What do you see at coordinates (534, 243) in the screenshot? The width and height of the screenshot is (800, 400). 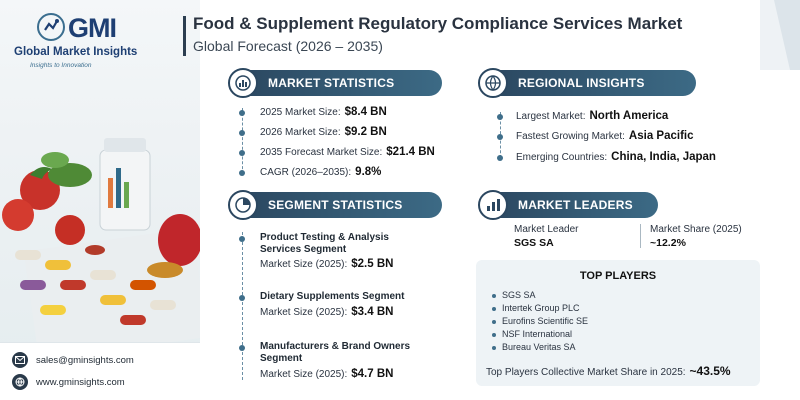 I see `leader-value: SGS SA` at bounding box center [534, 243].